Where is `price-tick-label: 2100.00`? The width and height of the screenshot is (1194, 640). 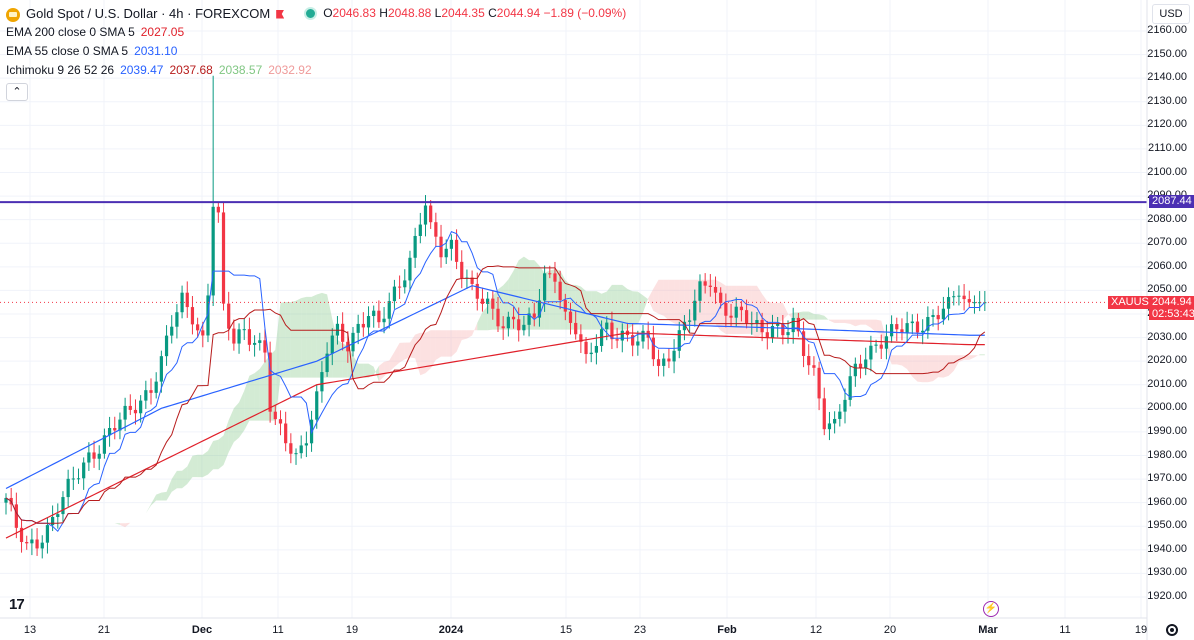
price-tick-label: 2100.00 is located at coordinates (1167, 171).